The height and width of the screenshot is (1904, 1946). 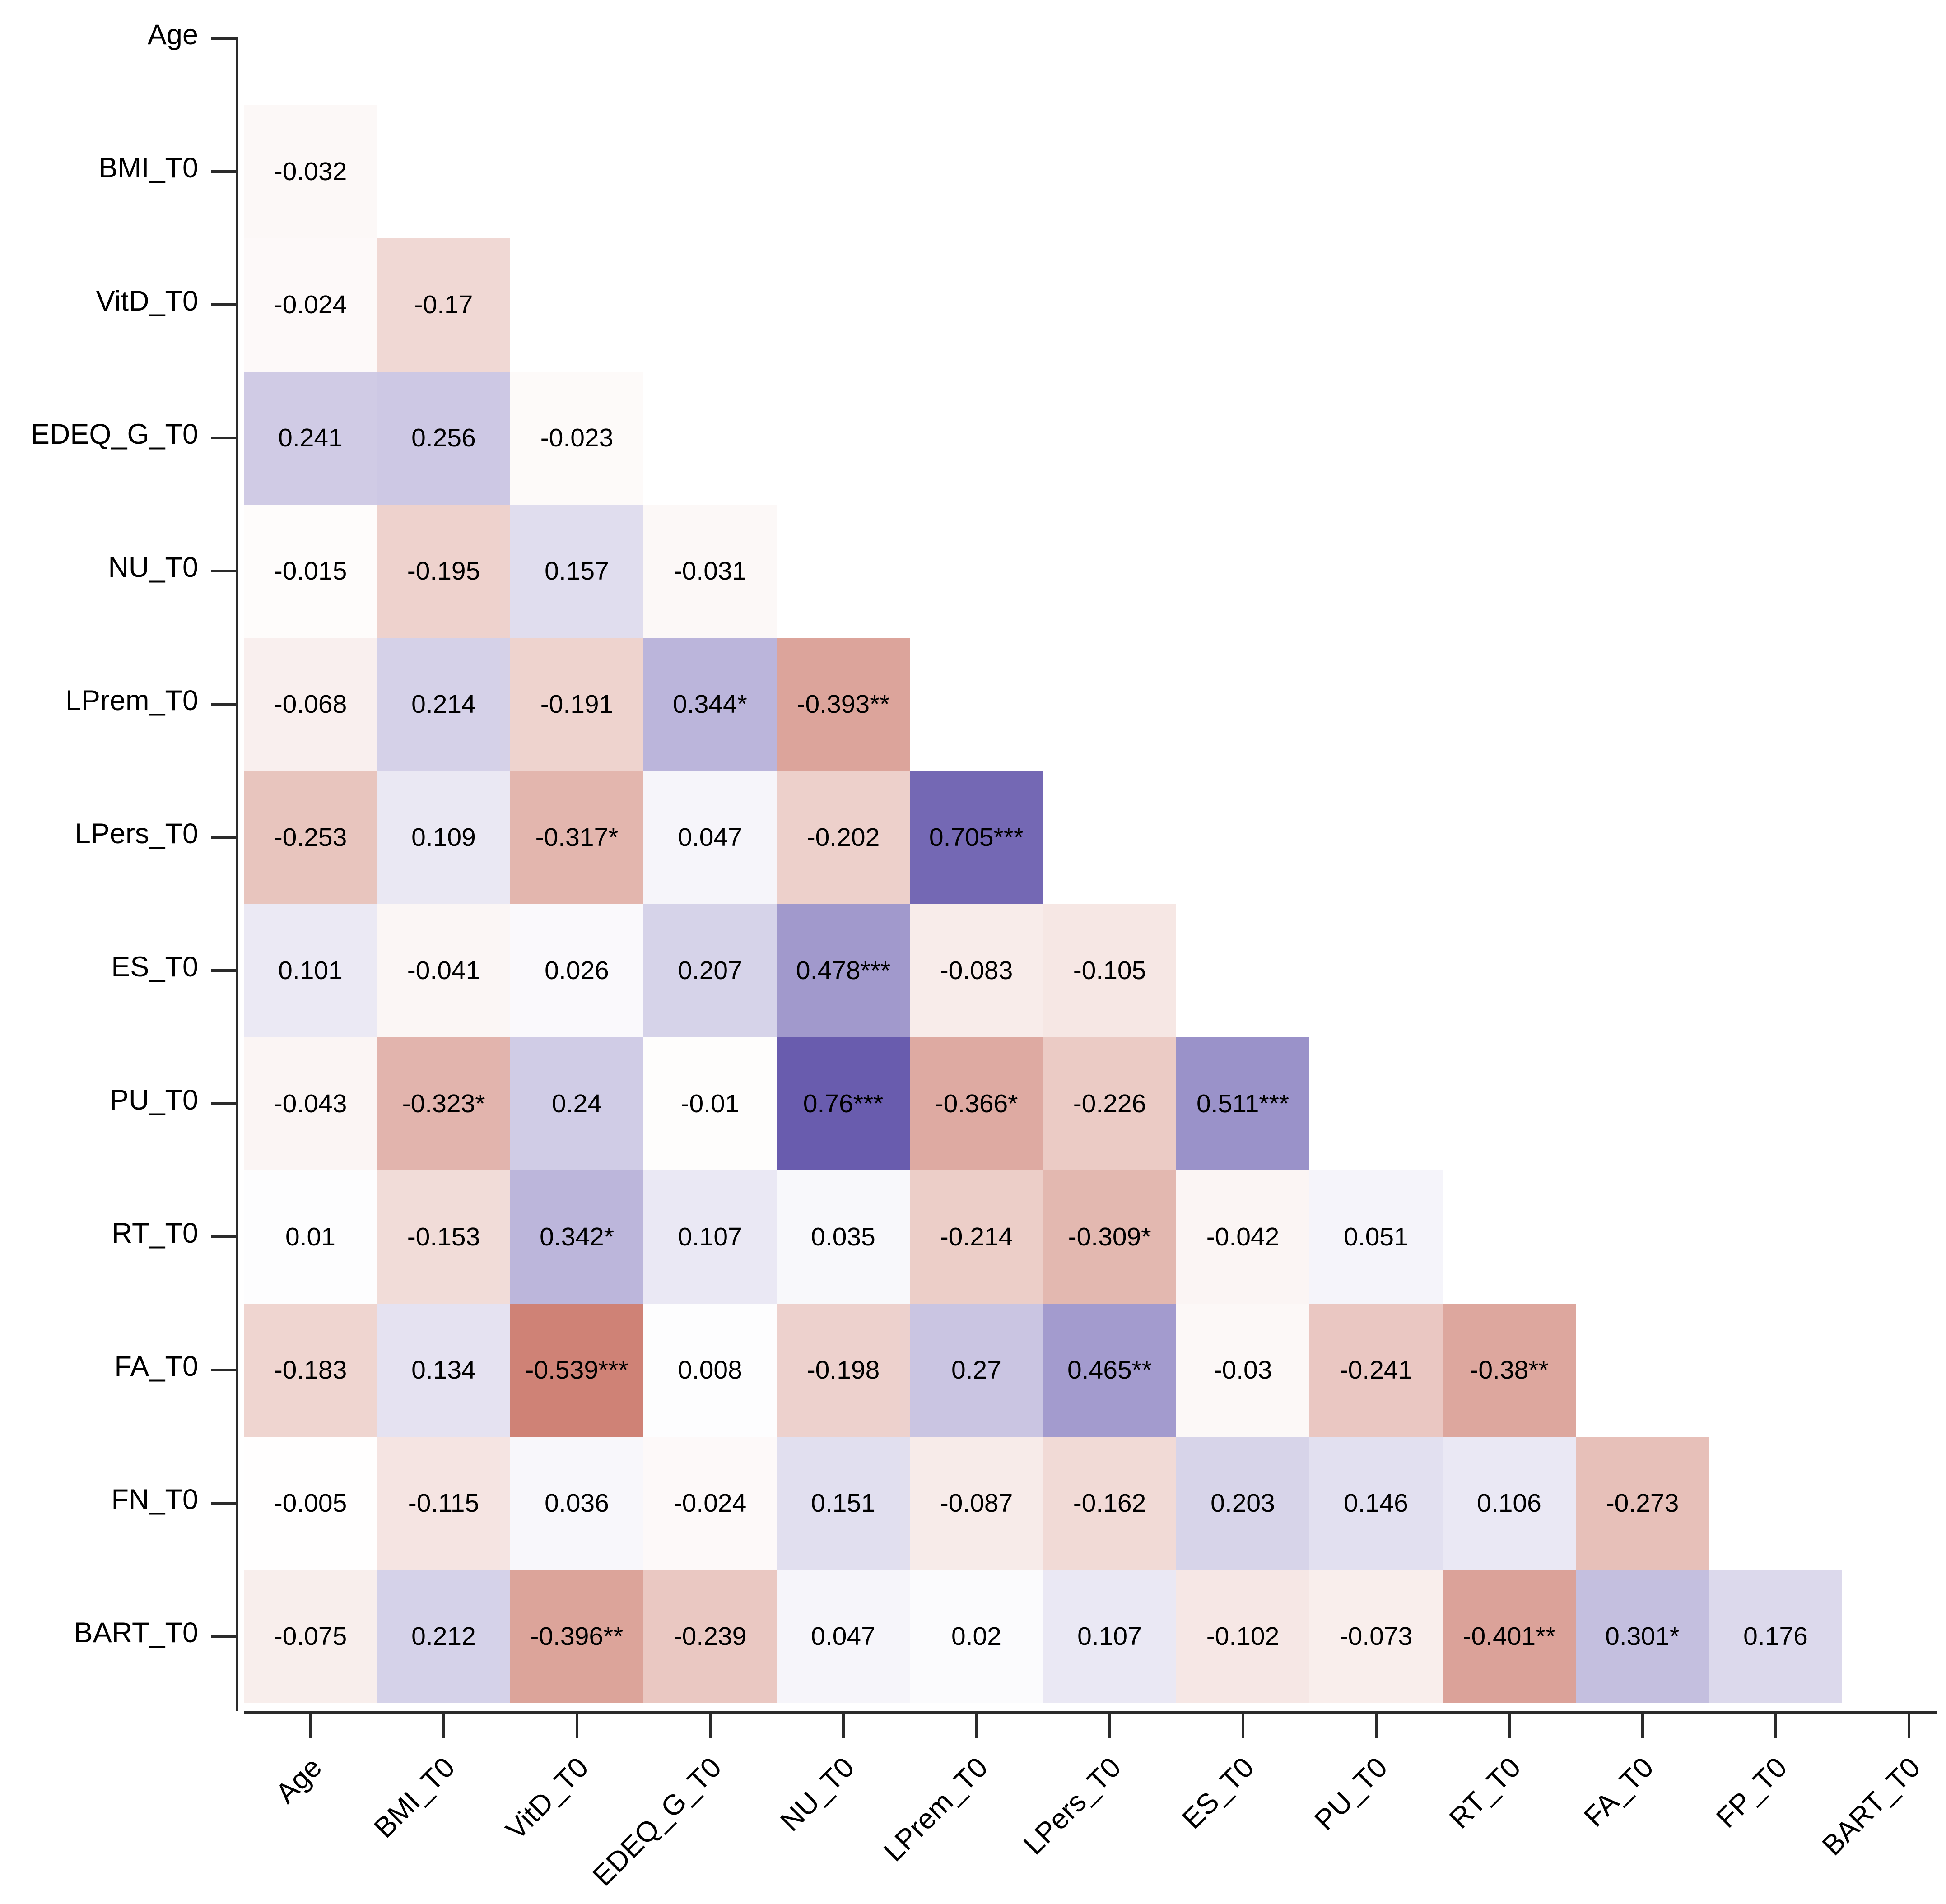 What do you see at coordinates (1109, 1237) in the screenshot?
I see `matrix-cell: -0.309*` at bounding box center [1109, 1237].